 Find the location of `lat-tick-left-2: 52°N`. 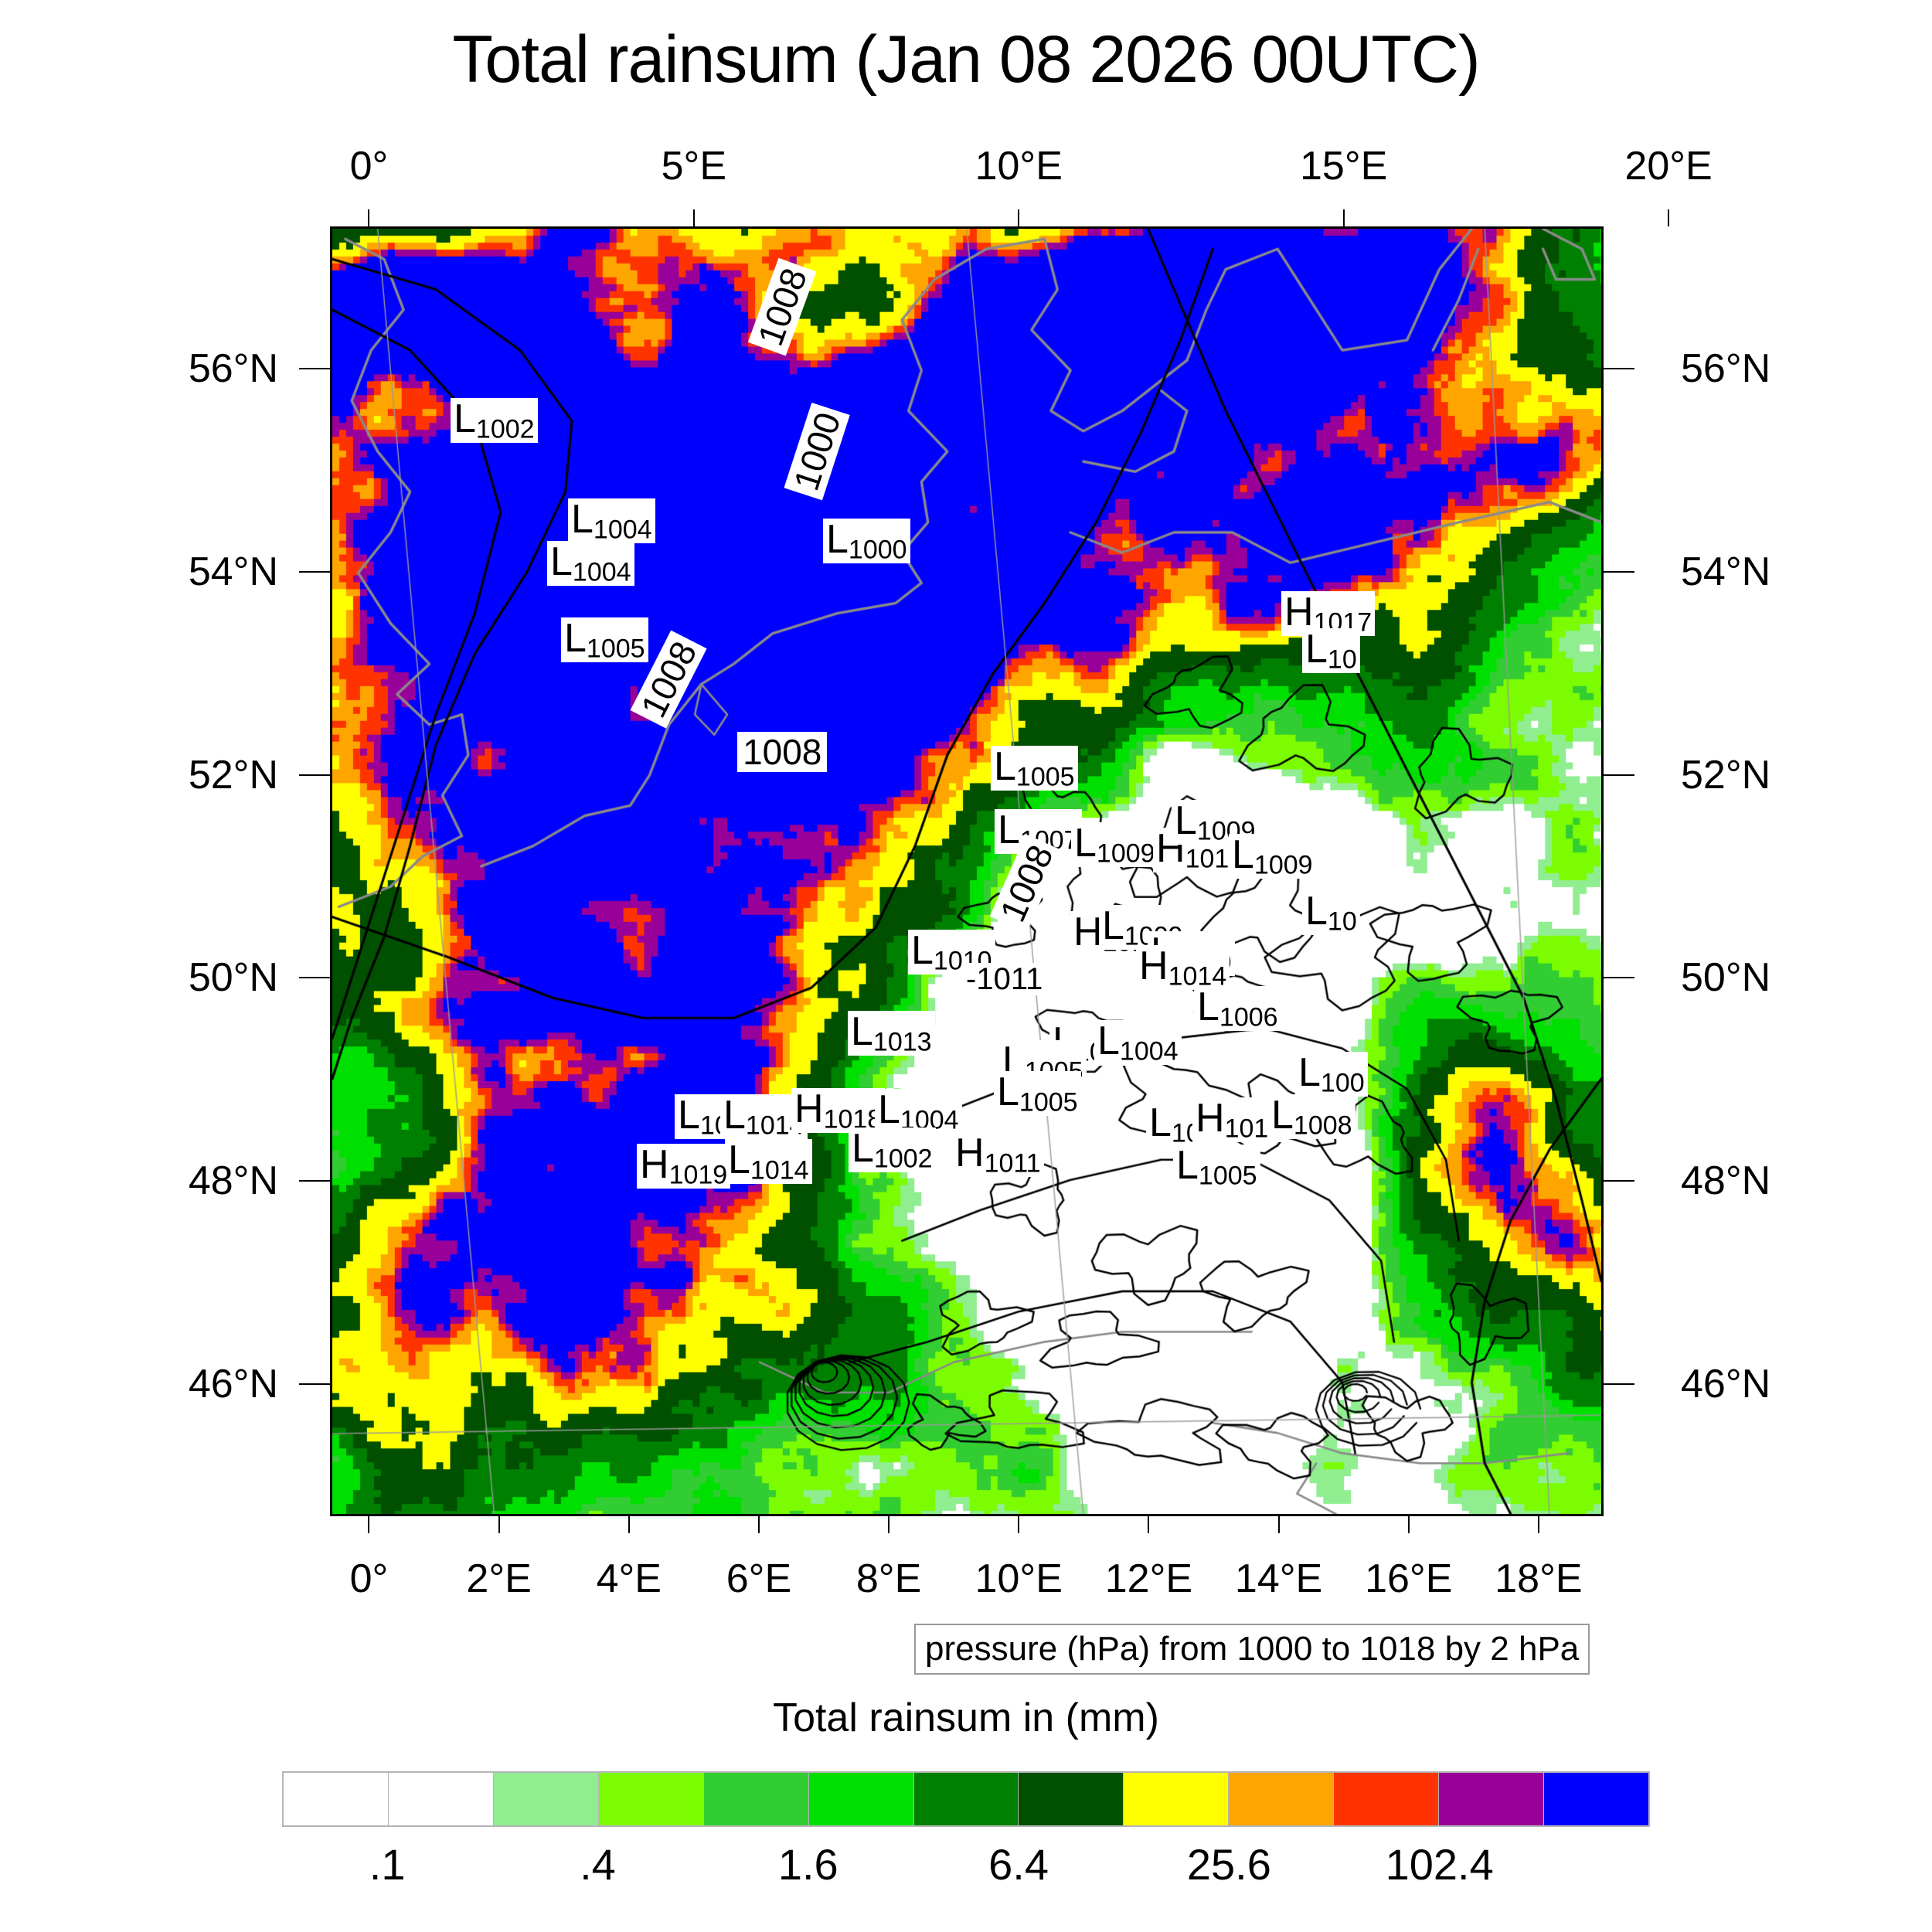

lat-tick-left-2: 52°N is located at coordinates (233, 775).